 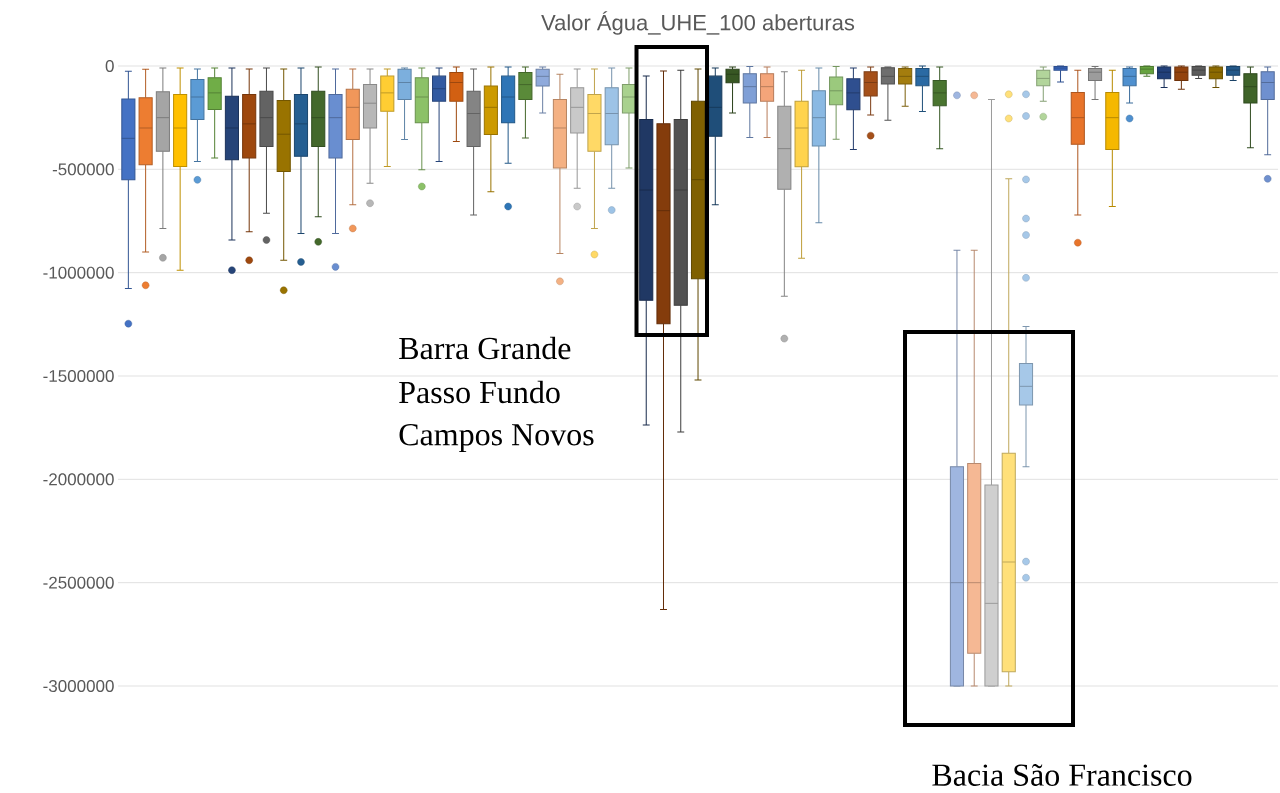 I want to click on y-tick-label: 0, so click(x=109, y=66).